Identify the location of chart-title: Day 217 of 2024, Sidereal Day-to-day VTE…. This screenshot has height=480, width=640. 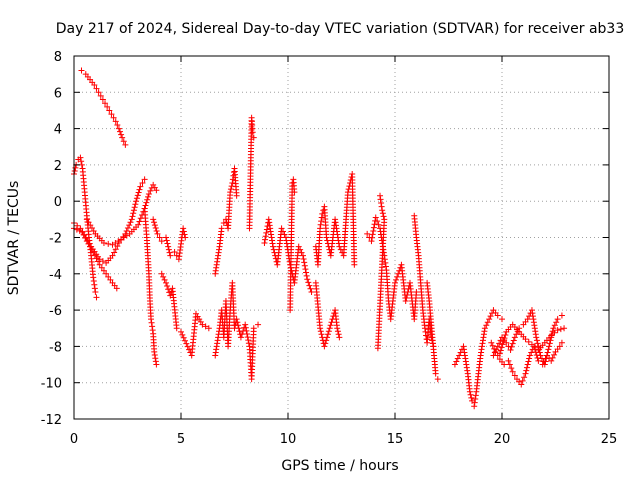
(340, 29).